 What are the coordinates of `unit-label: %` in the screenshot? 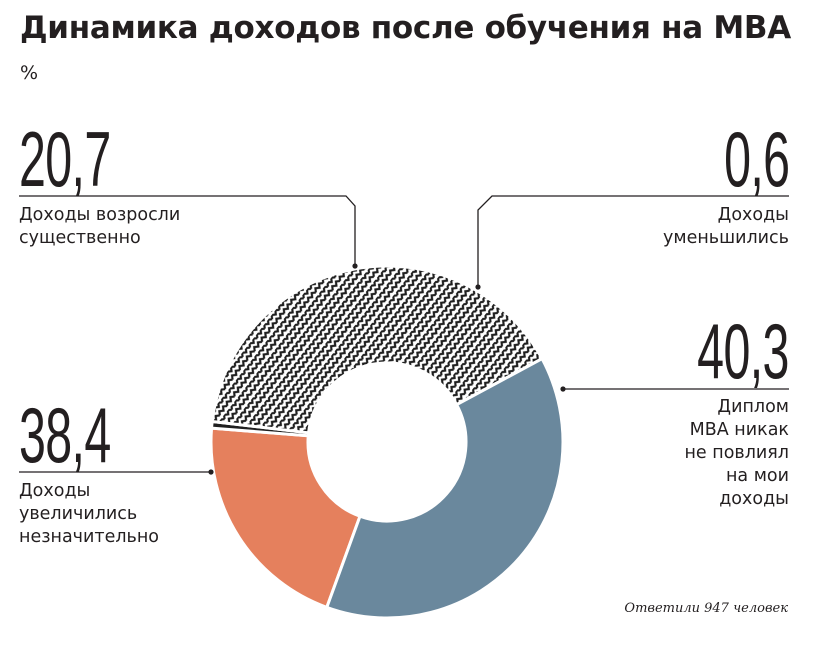 It's located at (29, 73).